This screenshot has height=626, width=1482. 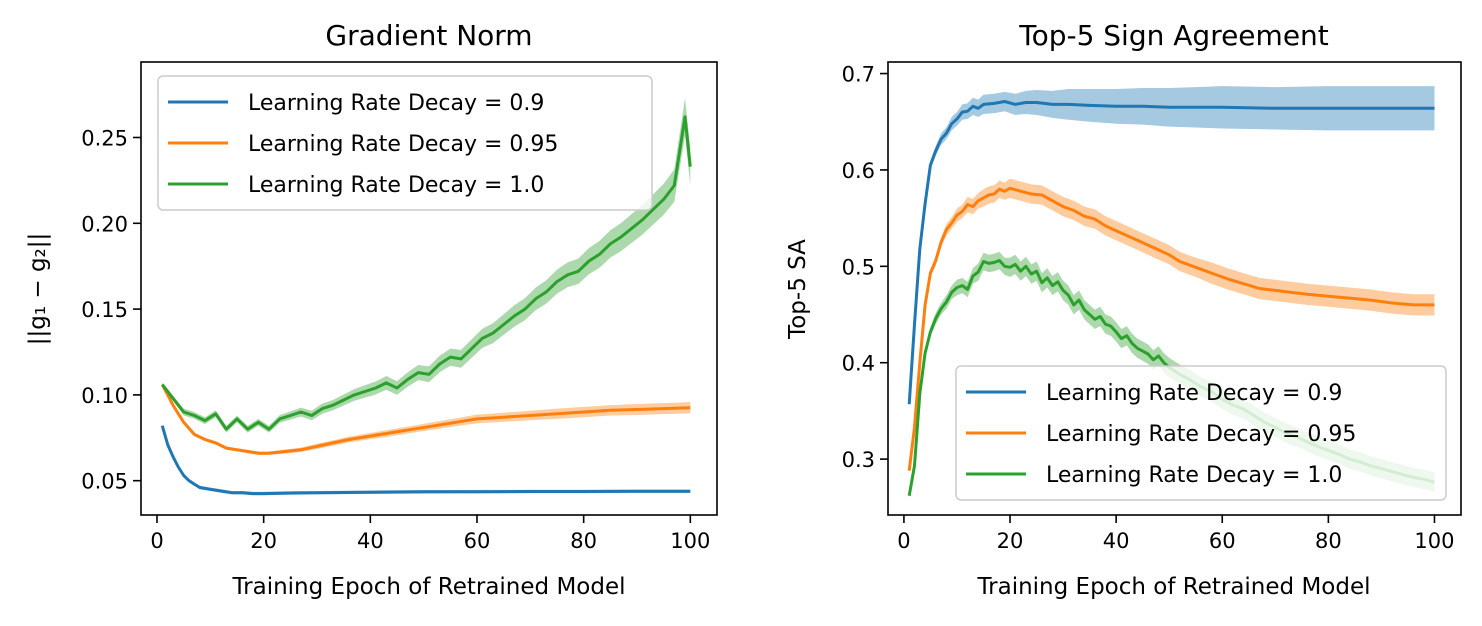 What do you see at coordinates (428, 35) in the screenshot?
I see `chart-title: Gradient Norm` at bounding box center [428, 35].